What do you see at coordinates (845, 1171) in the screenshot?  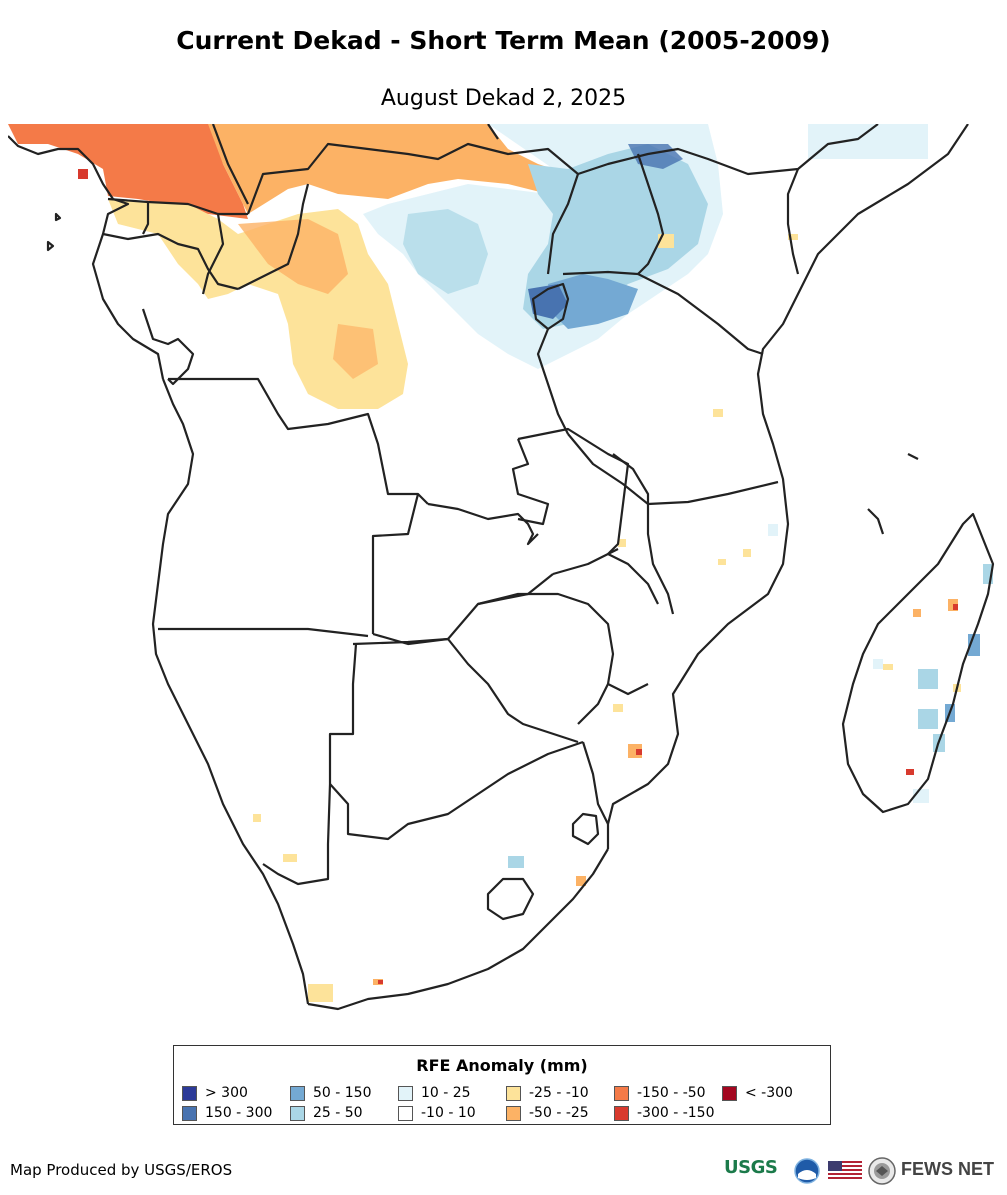 I see `us-flag-icon` at bounding box center [845, 1171].